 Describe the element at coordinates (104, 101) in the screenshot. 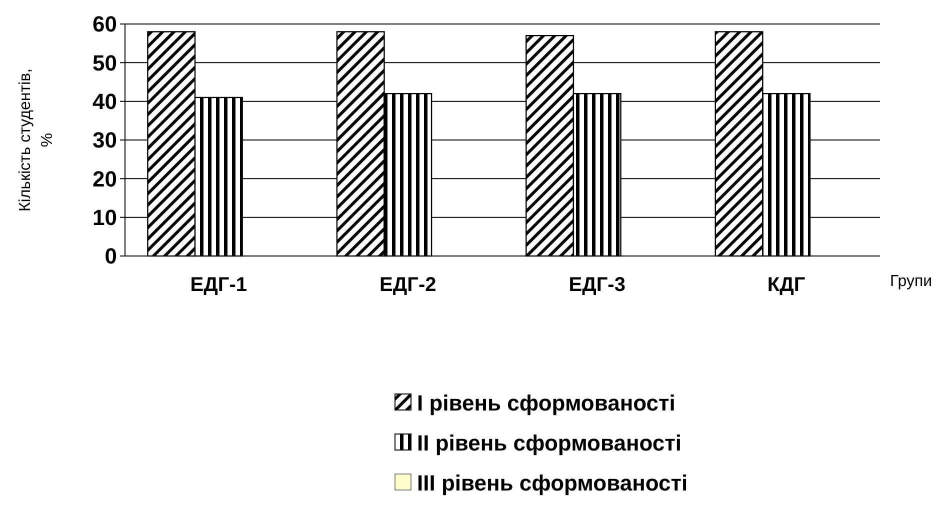

I see `y-tick-label: 40` at that location.